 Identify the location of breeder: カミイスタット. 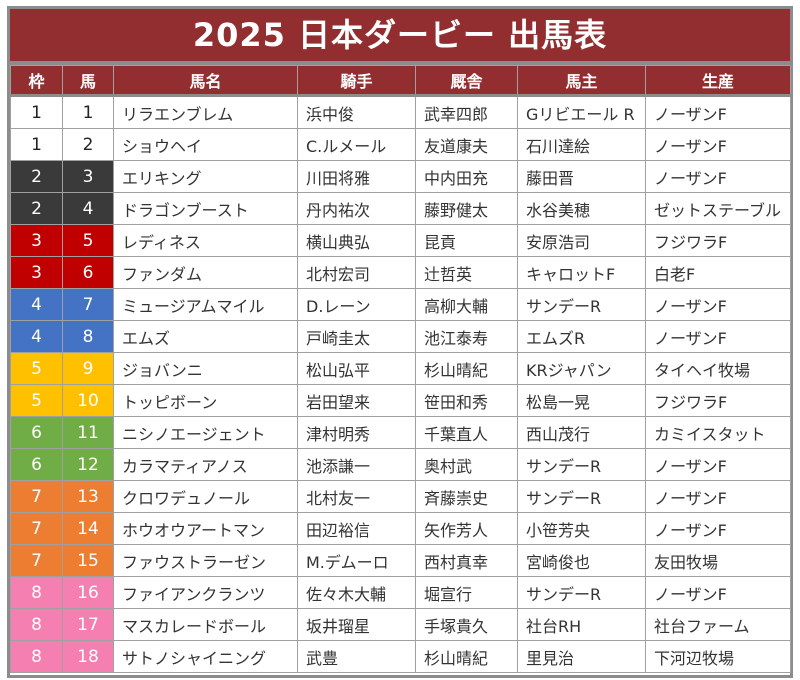
(718, 432).